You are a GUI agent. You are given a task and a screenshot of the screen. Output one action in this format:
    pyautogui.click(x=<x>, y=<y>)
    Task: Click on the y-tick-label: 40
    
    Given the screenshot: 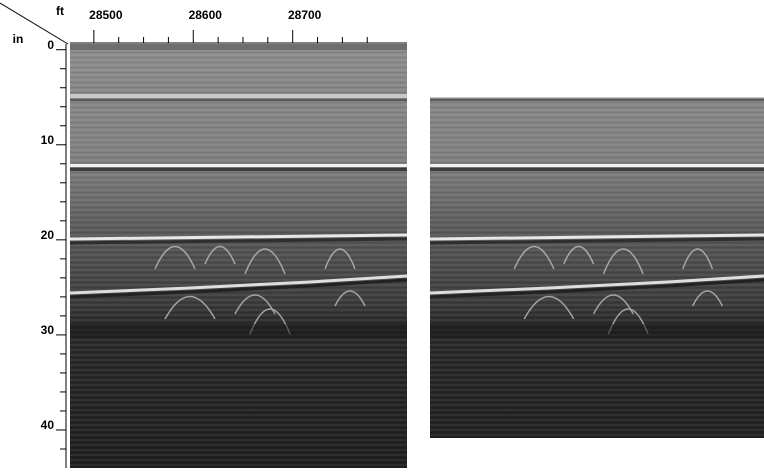 What is the action you would take?
    pyautogui.click(x=48, y=425)
    